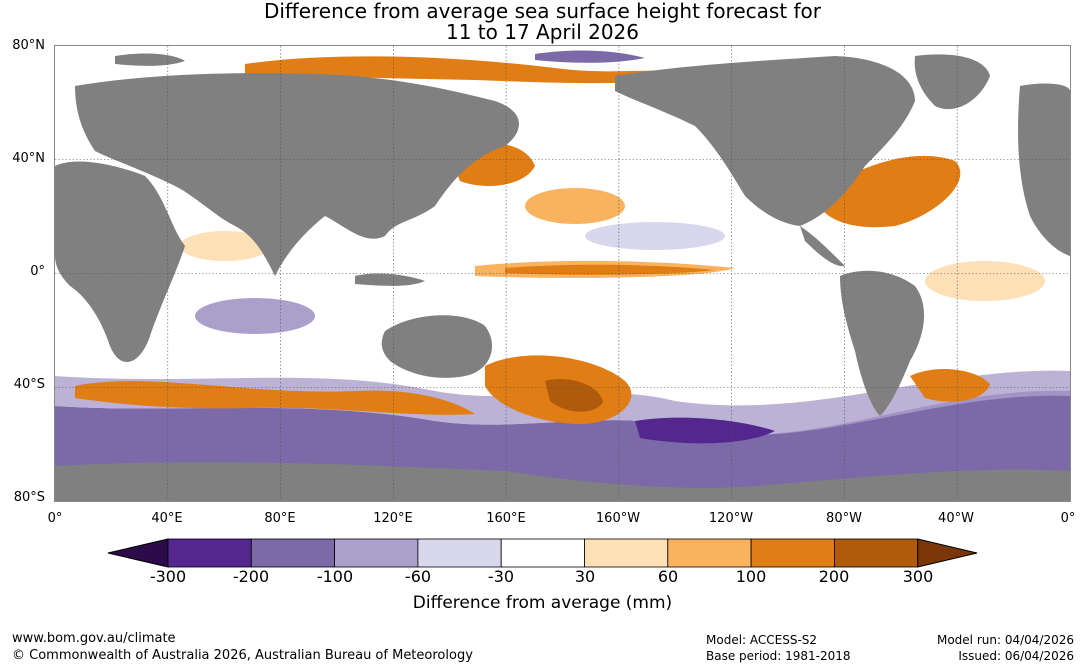  Describe the element at coordinates (655, 236) in the screenshot. I see `pacific-purple-anomaly` at that location.